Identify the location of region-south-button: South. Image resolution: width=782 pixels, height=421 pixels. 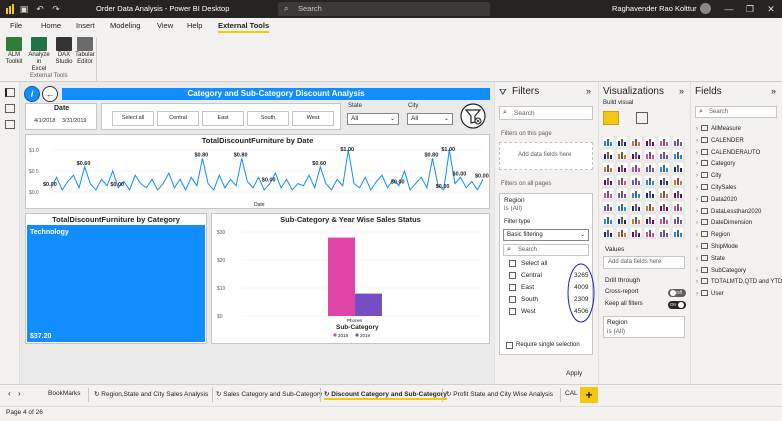
(268, 118).